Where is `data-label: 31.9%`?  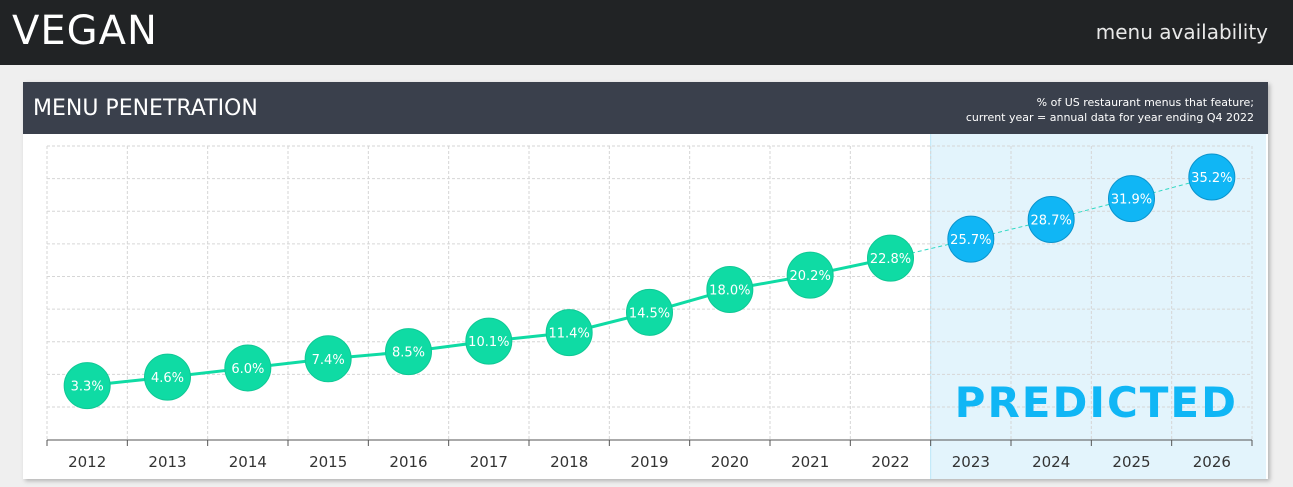
data-label: 31.9% is located at coordinates (1131, 200).